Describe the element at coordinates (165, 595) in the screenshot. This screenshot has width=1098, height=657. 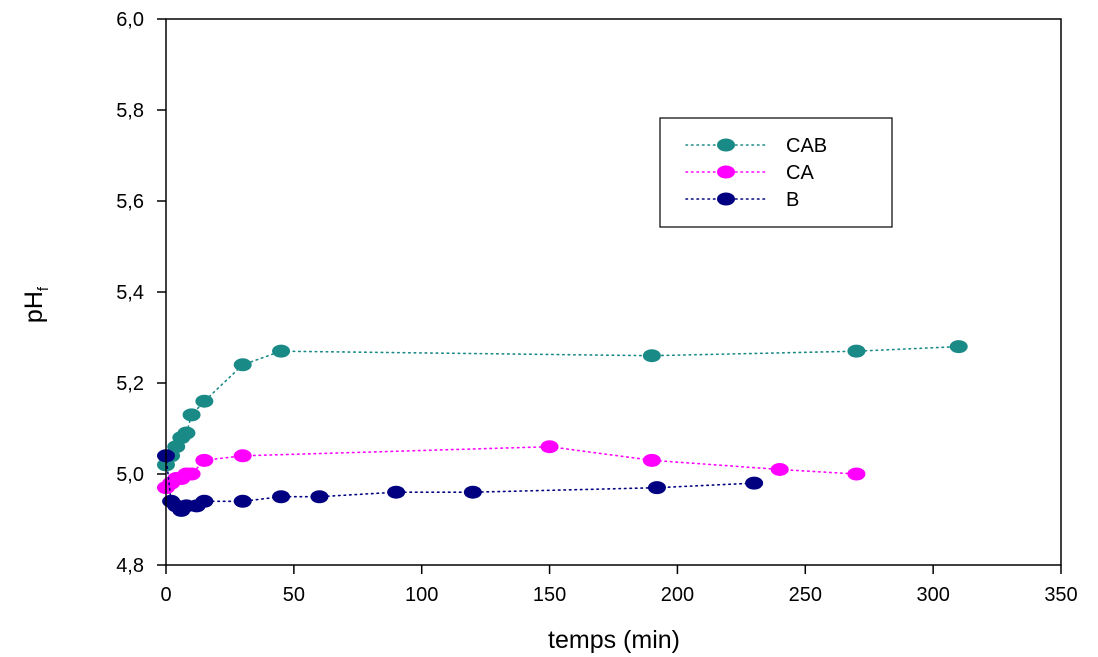
I see `x-tick-label-0: 0` at that location.